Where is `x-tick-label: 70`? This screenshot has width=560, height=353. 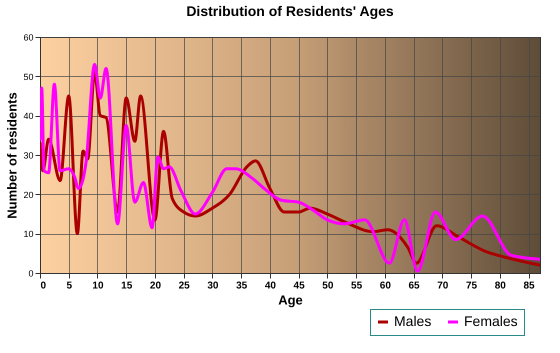 x-tick-label: 70 is located at coordinates (443, 286).